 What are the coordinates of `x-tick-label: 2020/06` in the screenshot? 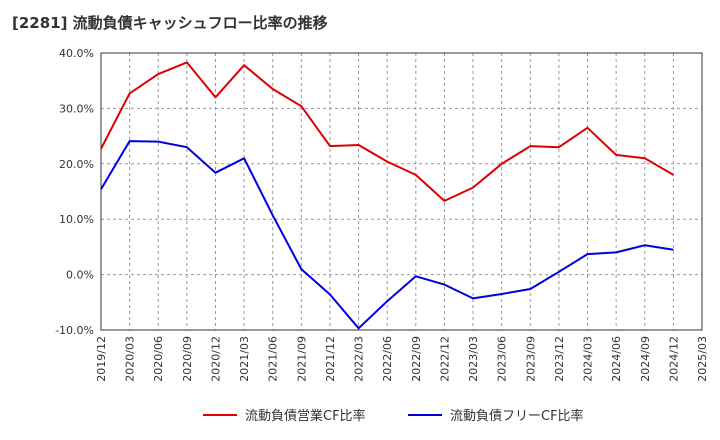 It's located at (158, 359).